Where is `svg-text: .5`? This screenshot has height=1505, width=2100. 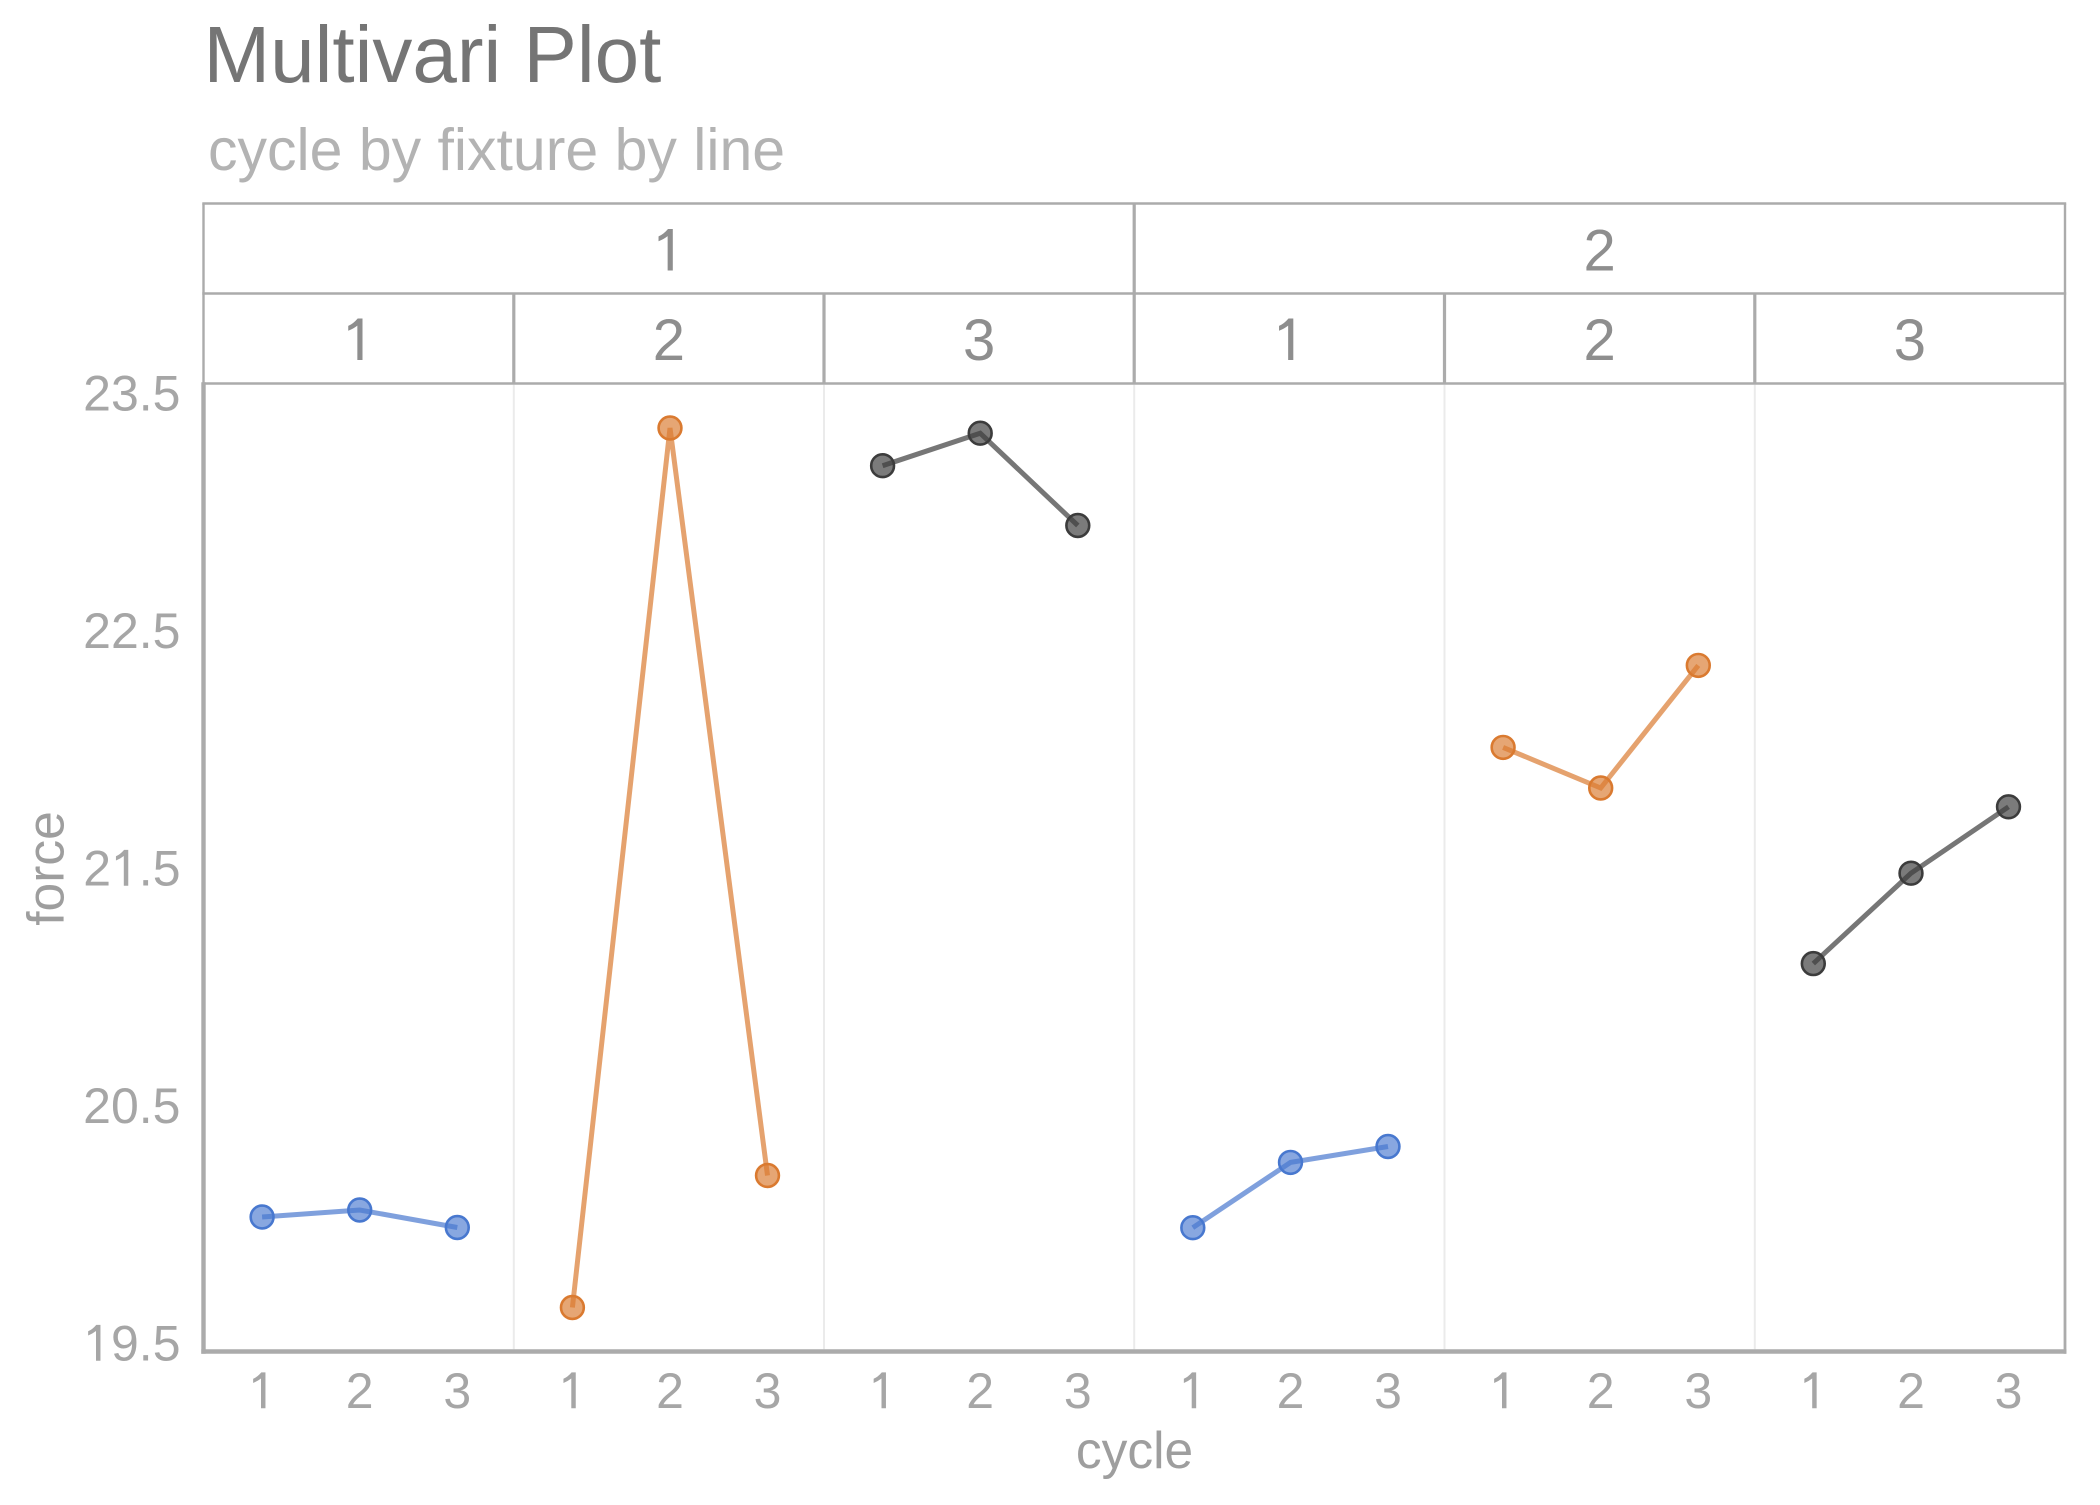 svg-text: .5 is located at coordinates (160, 869).